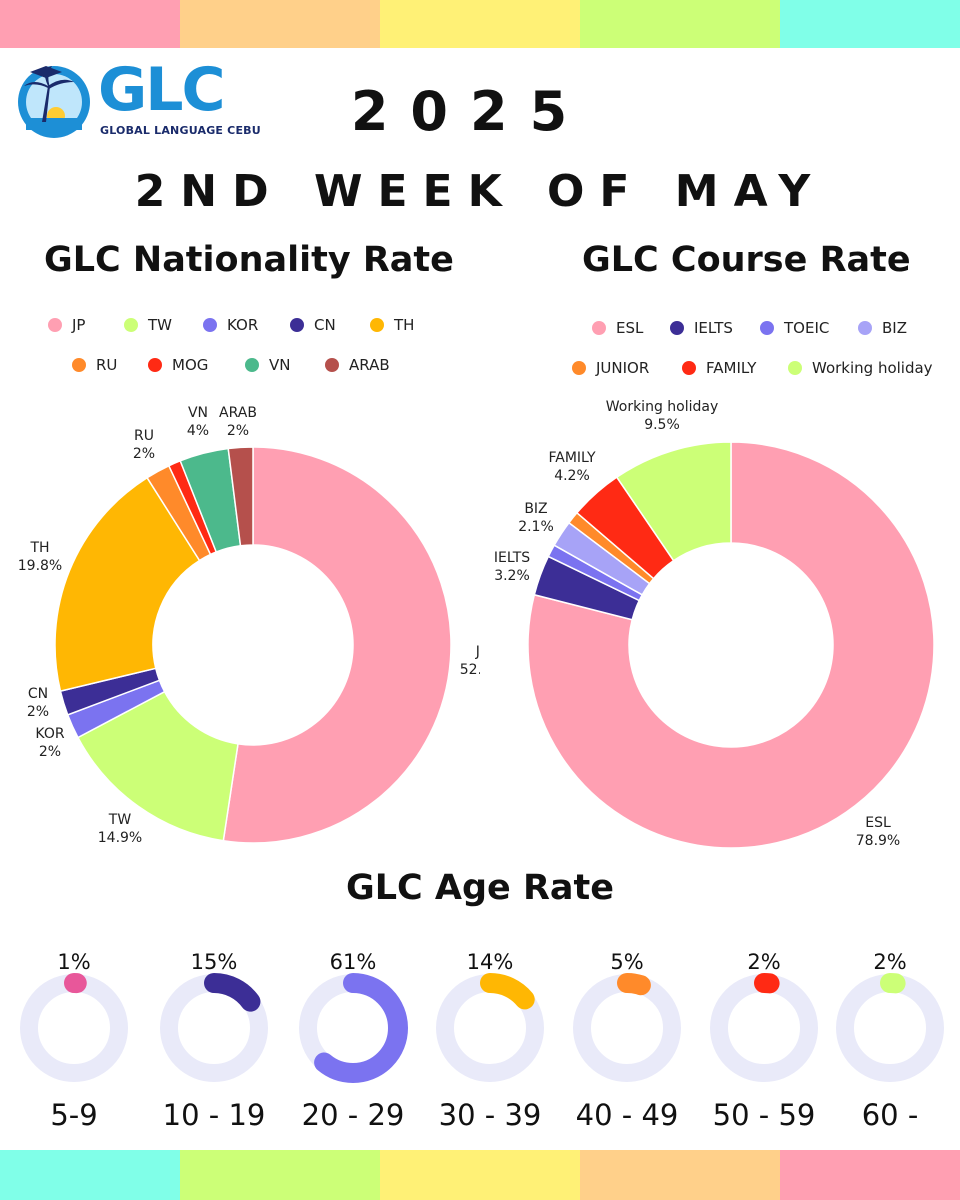  Describe the element at coordinates (74, 1115) in the screenshot. I see `age-range-label: 5-9` at that location.